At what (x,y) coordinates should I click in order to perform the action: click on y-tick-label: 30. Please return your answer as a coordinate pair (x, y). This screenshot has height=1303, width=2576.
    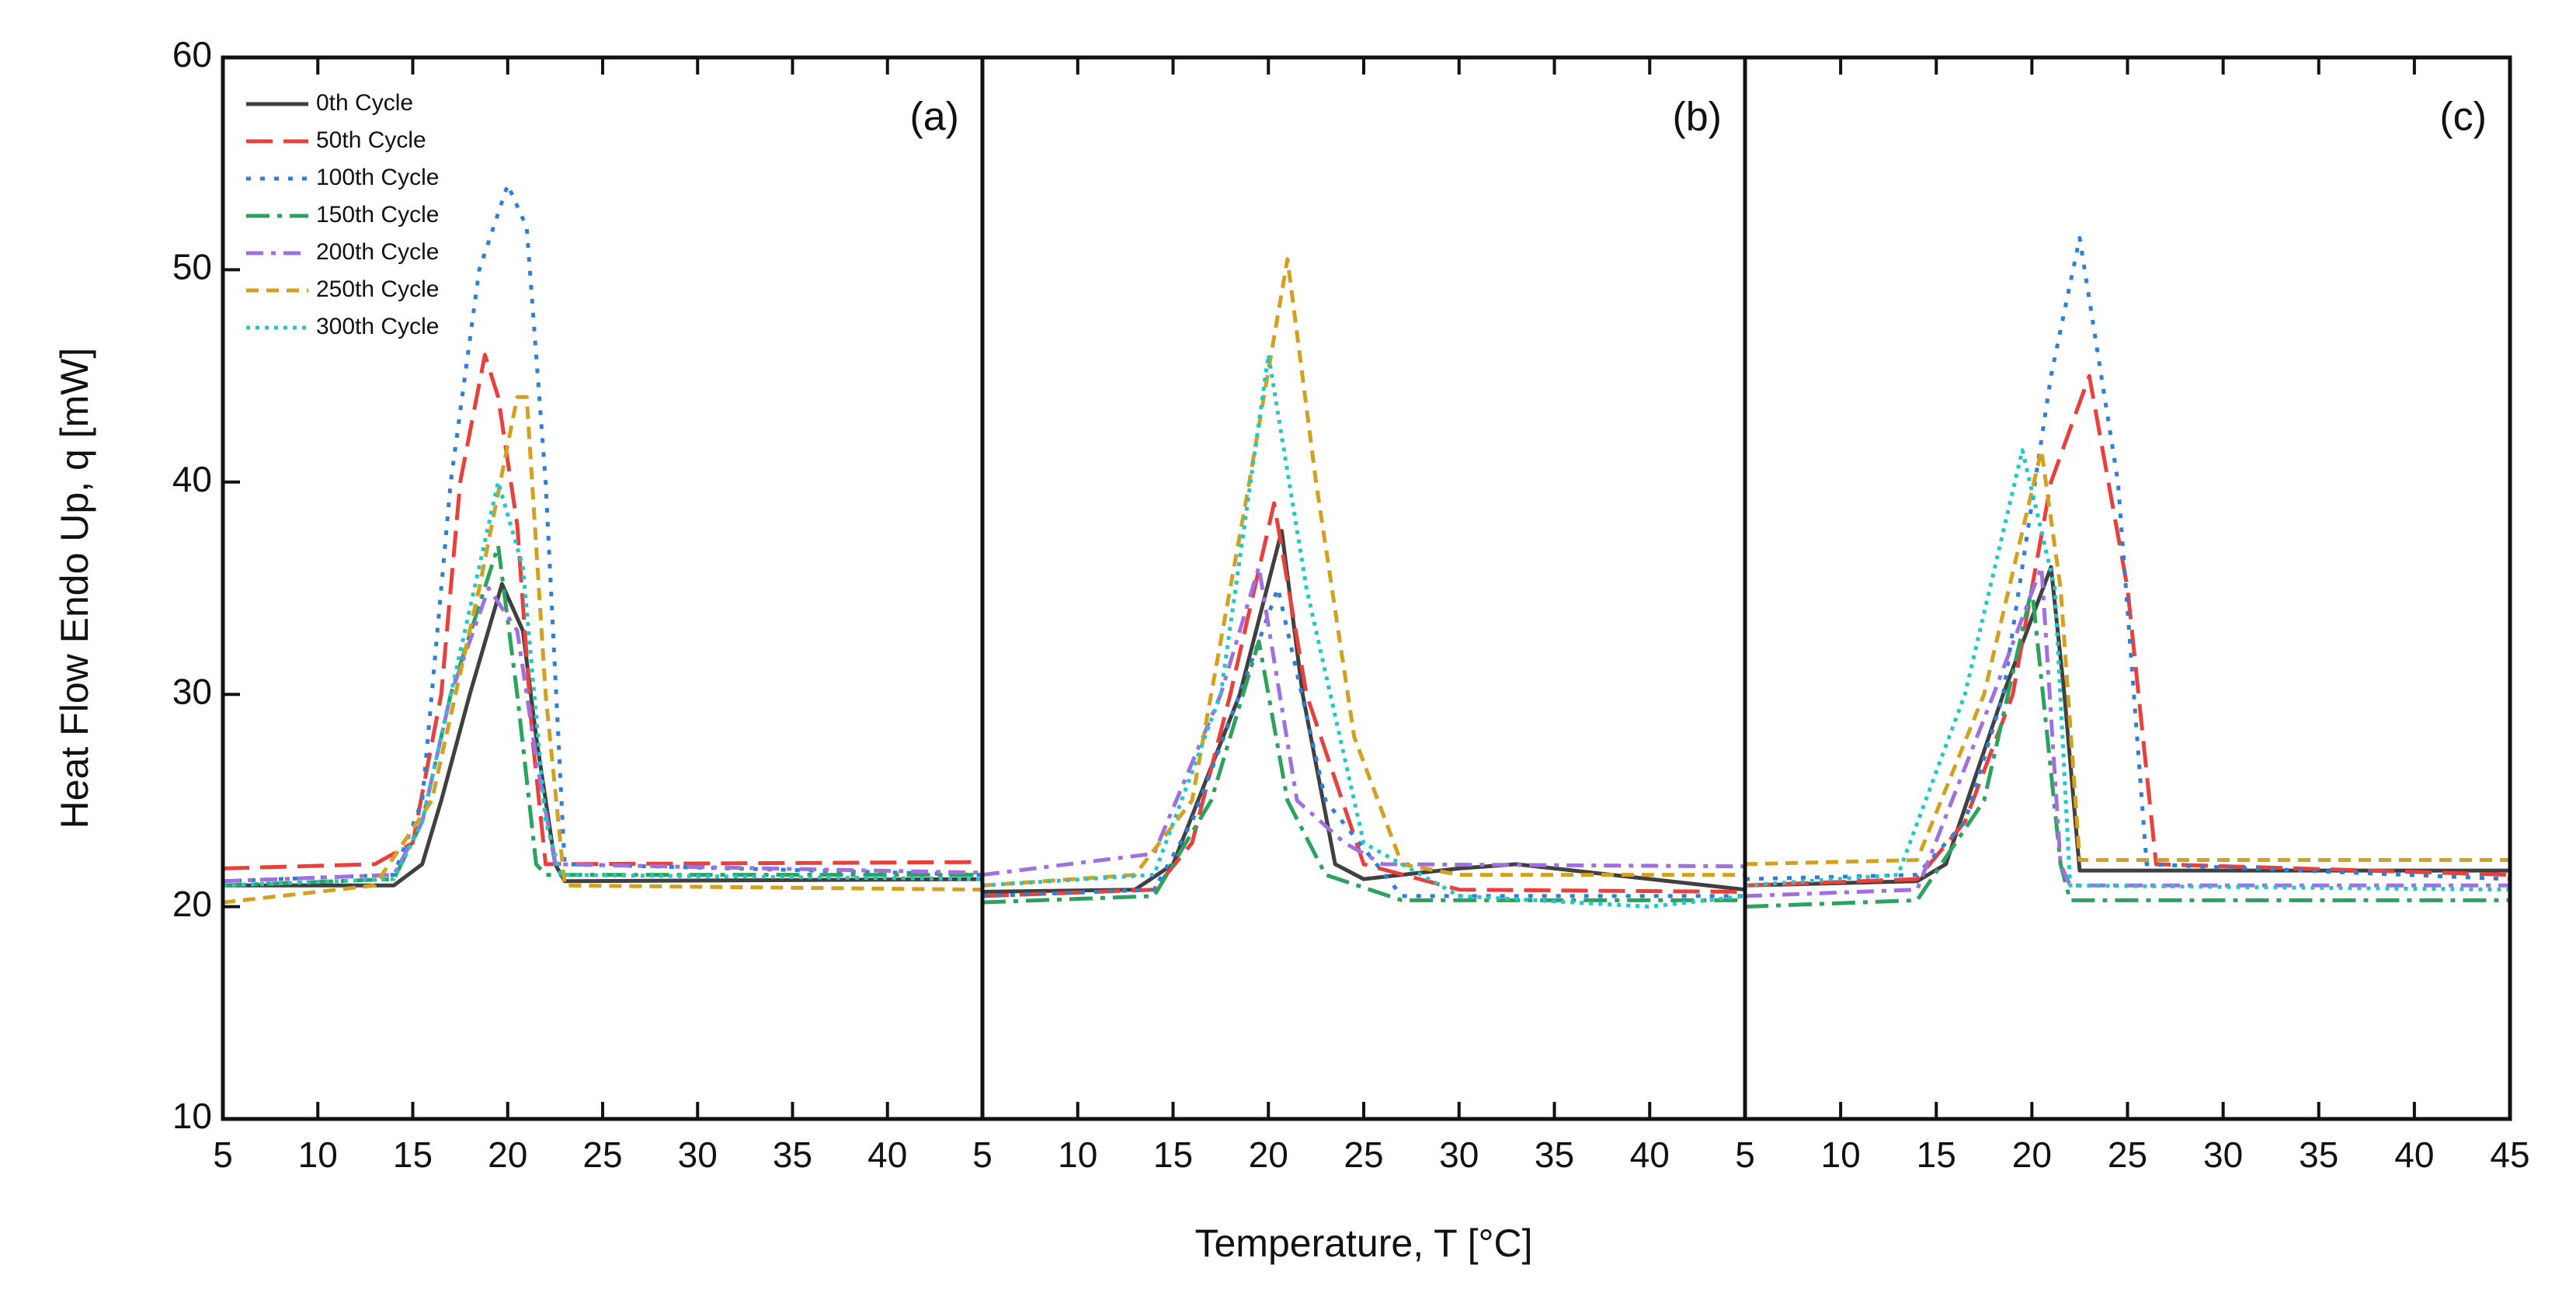
    Looking at the image, I should click on (192, 691).